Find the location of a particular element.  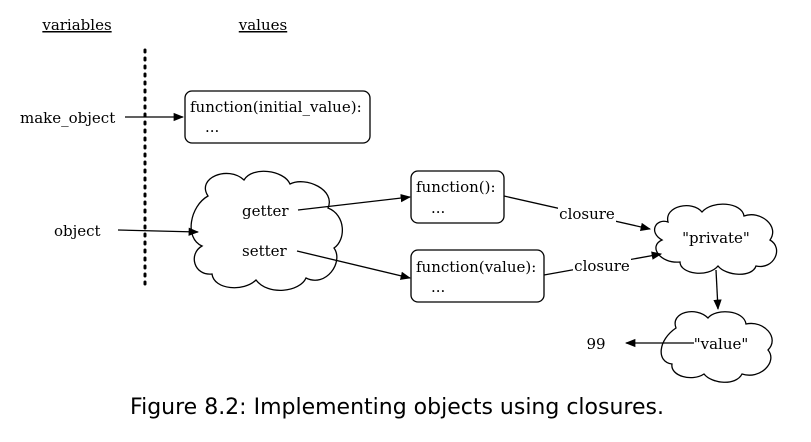

closure-top-label: closure is located at coordinates (587, 214).